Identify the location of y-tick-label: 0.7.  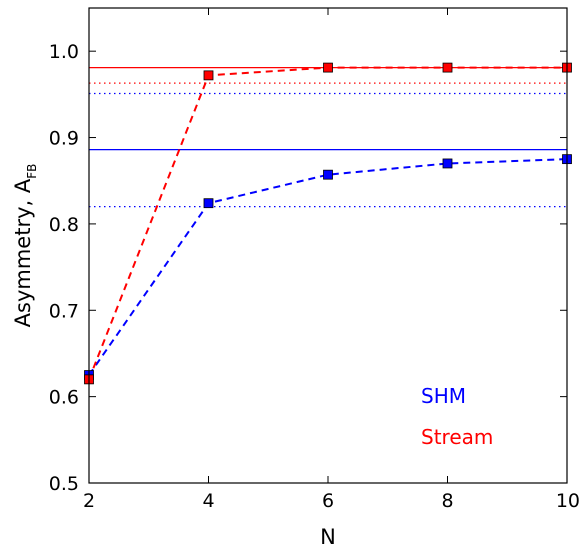
(64, 311).